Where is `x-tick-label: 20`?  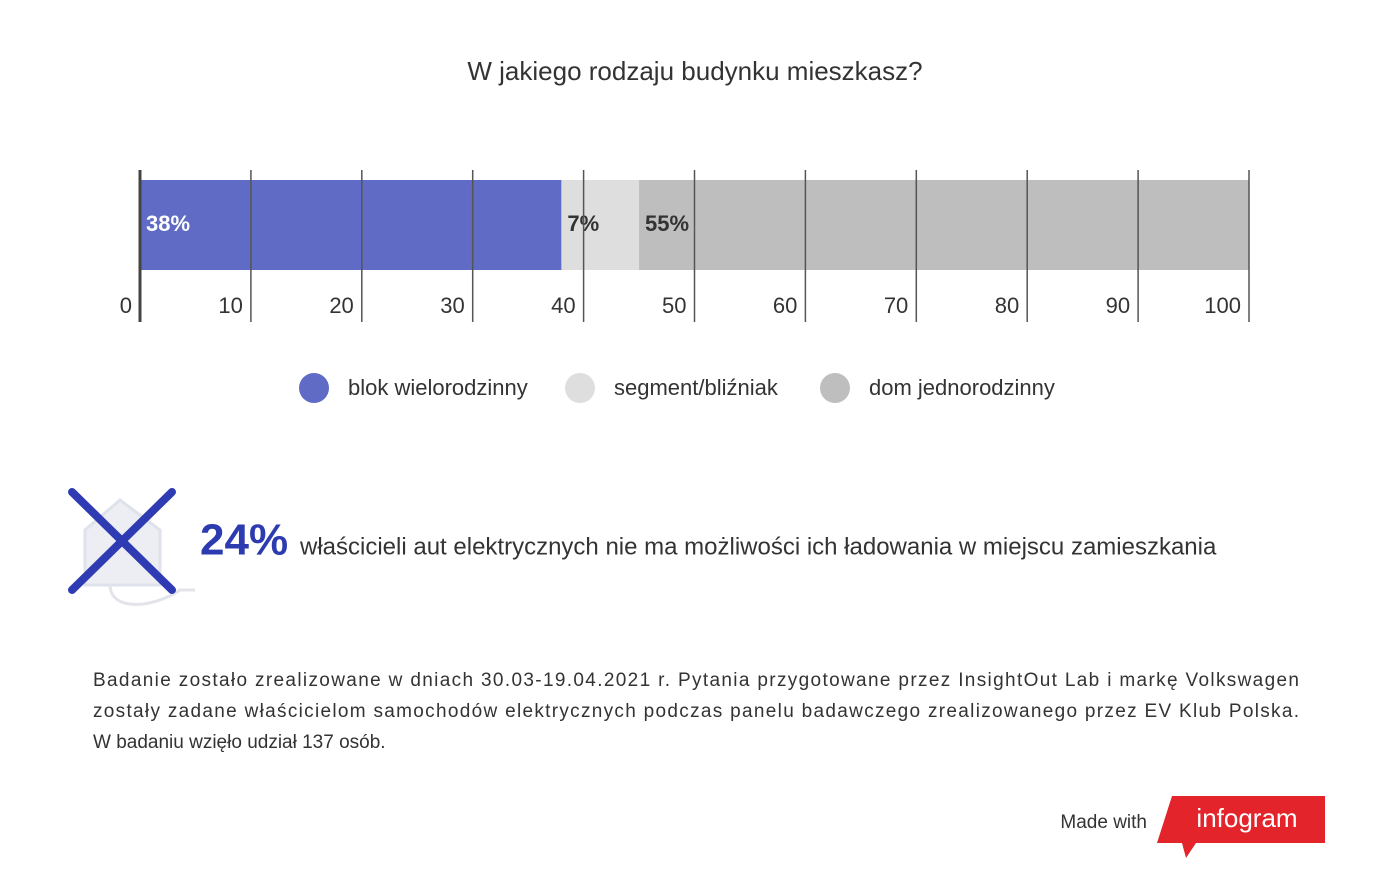 x-tick-label: 20 is located at coordinates (341, 305).